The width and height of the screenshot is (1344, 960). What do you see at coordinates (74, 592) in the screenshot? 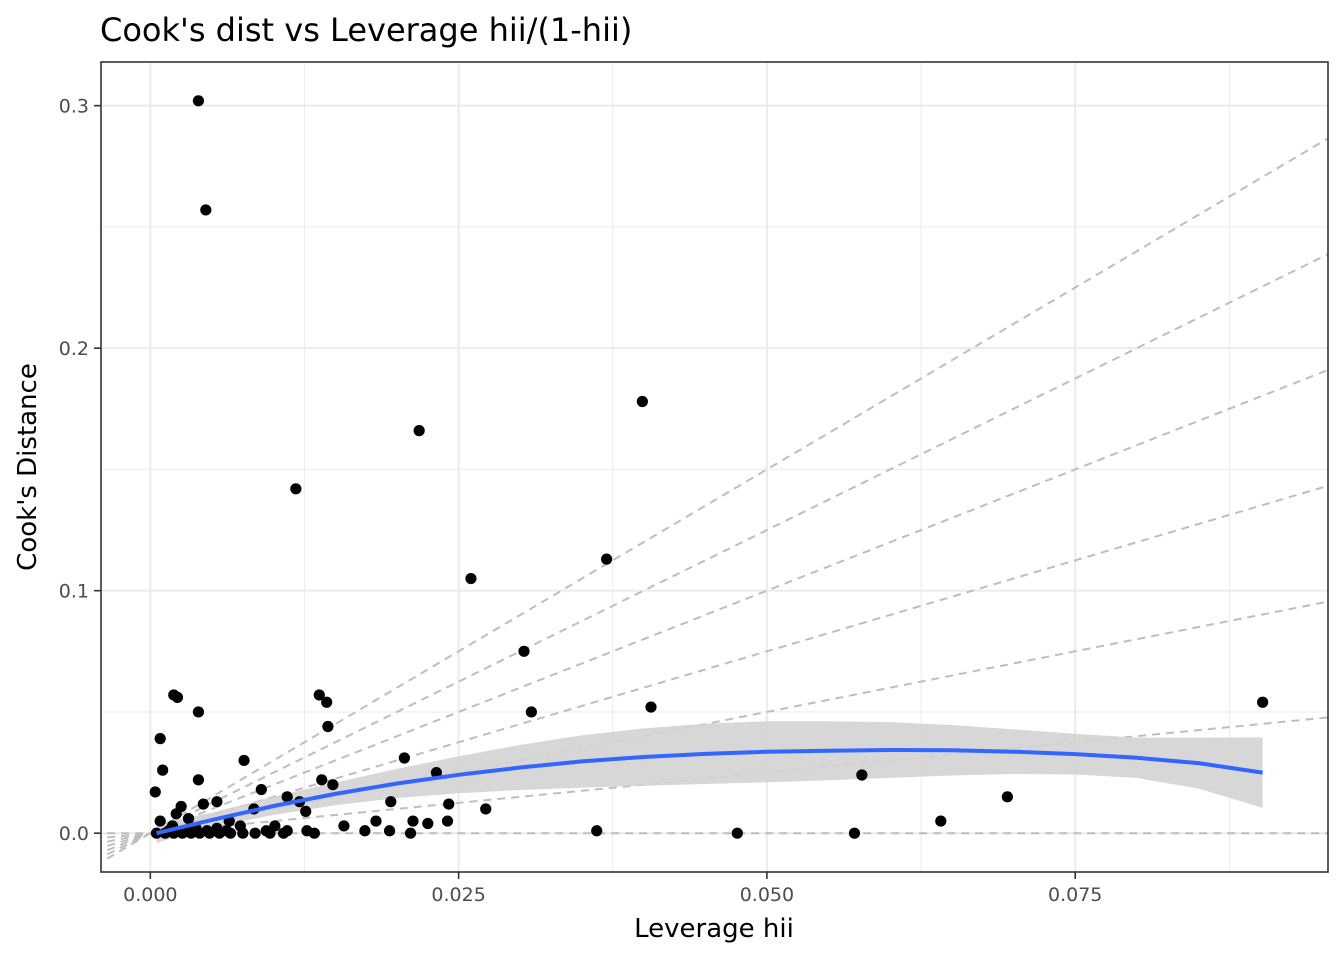
I see `y-tick-label: 0.1` at bounding box center [74, 592].